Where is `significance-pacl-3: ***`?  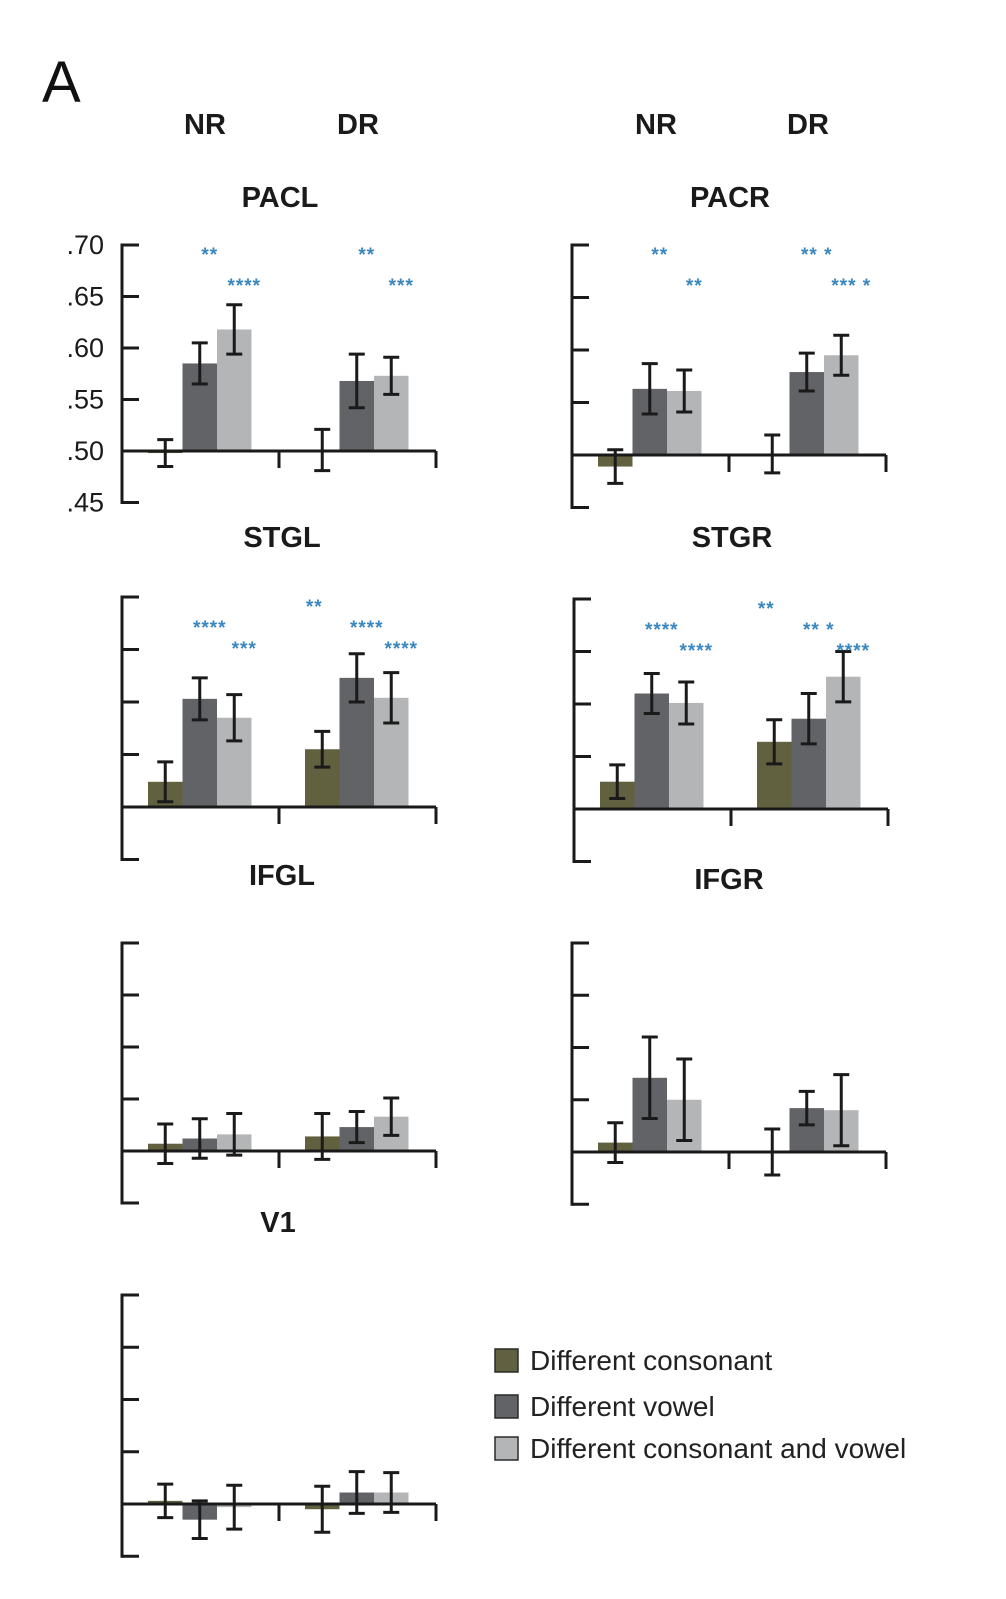
significance-pacl-3: *** is located at coordinates (401, 286).